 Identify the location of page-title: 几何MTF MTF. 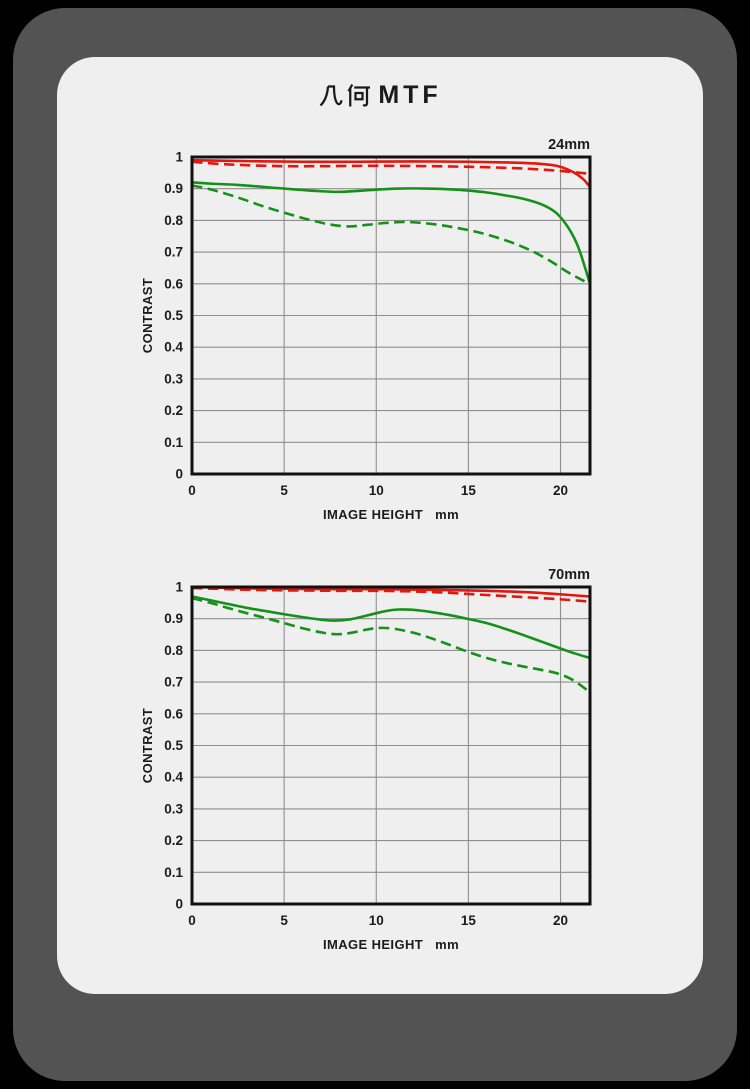
(380, 95).